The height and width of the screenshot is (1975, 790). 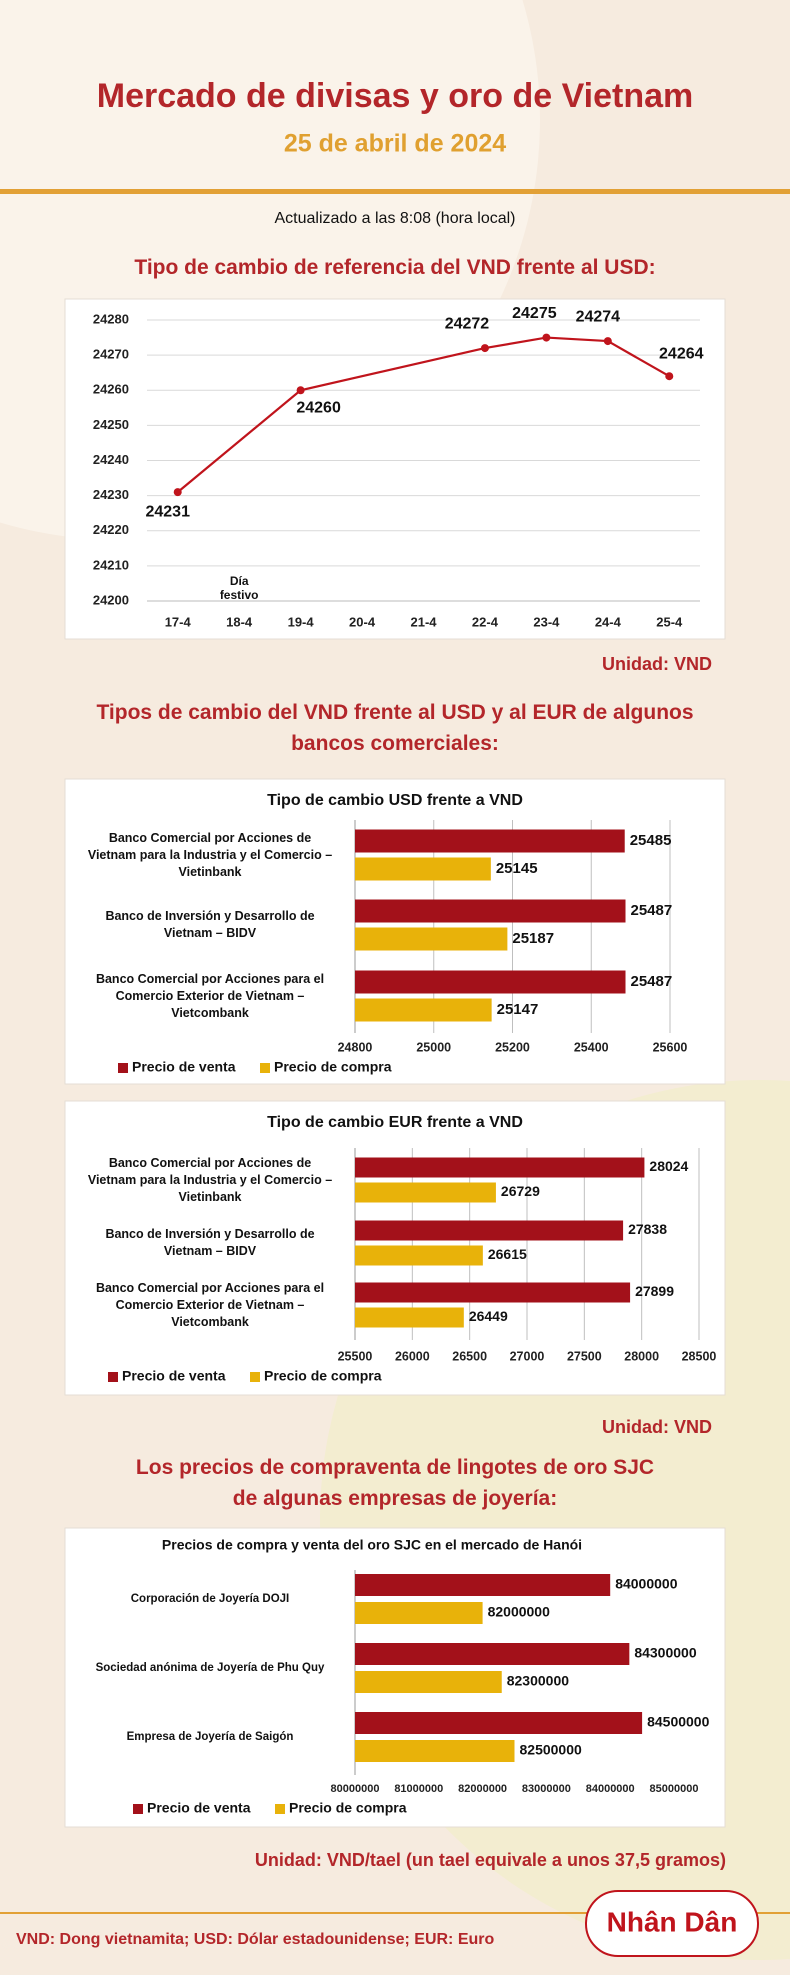 I want to click on data-label: 27838, so click(x=647, y=1229).